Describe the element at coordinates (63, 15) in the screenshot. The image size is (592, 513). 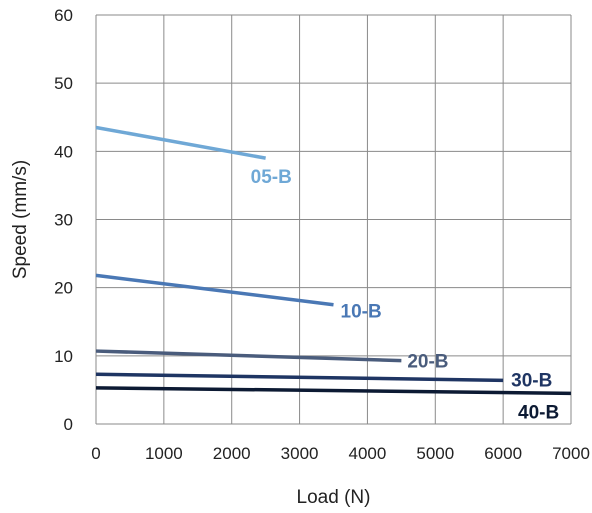
I see `y-tick-label: 60` at that location.